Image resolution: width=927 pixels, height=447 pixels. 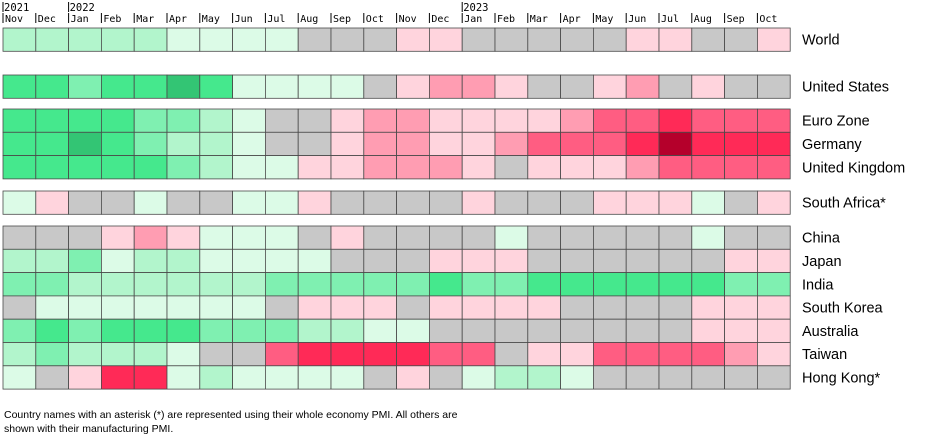 I want to click on country-label: Euro Zone, so click(x=836, y=122).